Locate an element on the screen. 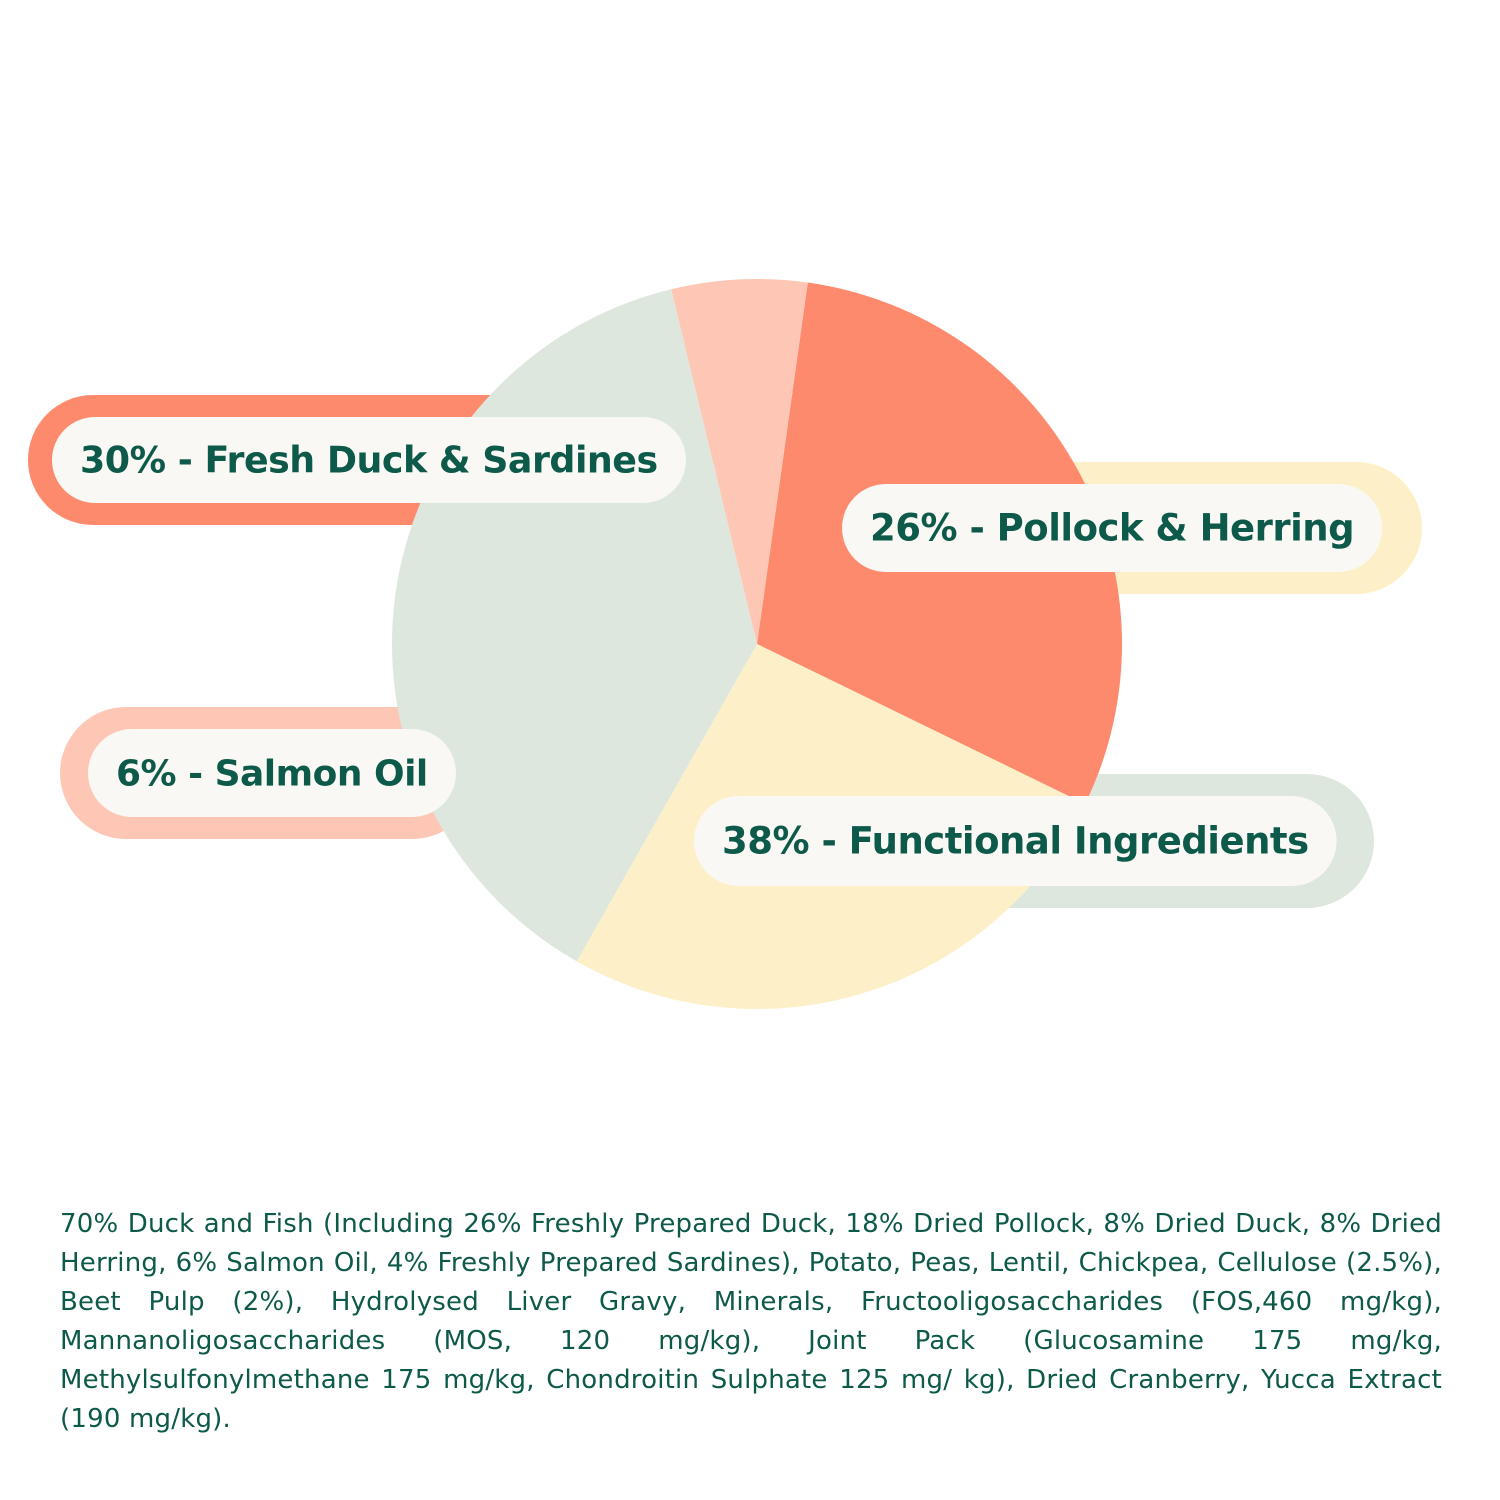 The height and width of the screenshot is (1500, 1500). slice-label-text-1: 26% - Pollock & Herring is located at coordinates (1112, 528).